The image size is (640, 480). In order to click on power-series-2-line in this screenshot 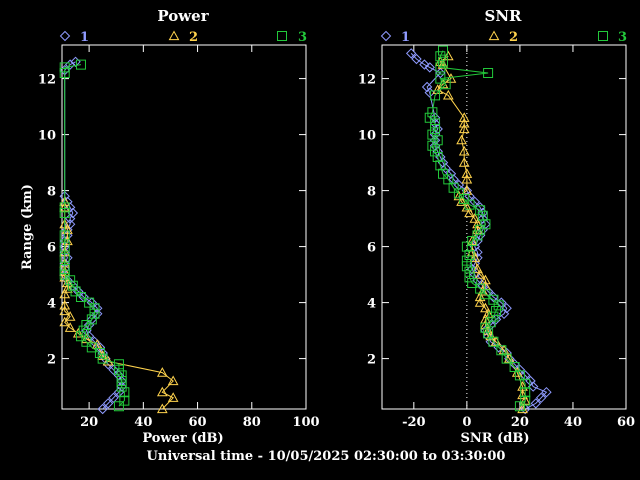, I will do `click(119, 305)`.